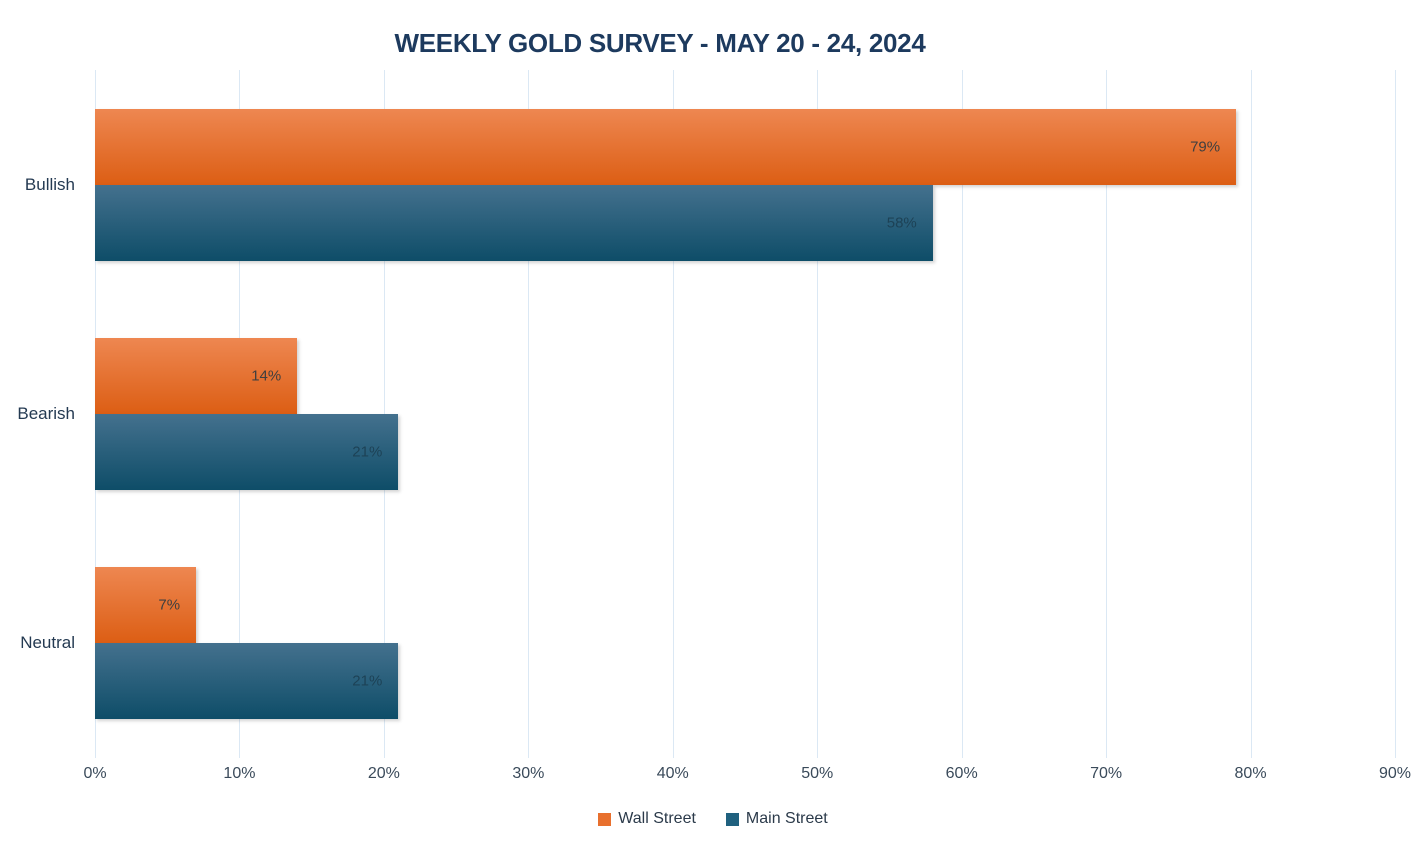 Image resolution: width=1426 pixels, height=845 pixels. I want to click on legend-label-main-street: Main Street, so click(786, 818).